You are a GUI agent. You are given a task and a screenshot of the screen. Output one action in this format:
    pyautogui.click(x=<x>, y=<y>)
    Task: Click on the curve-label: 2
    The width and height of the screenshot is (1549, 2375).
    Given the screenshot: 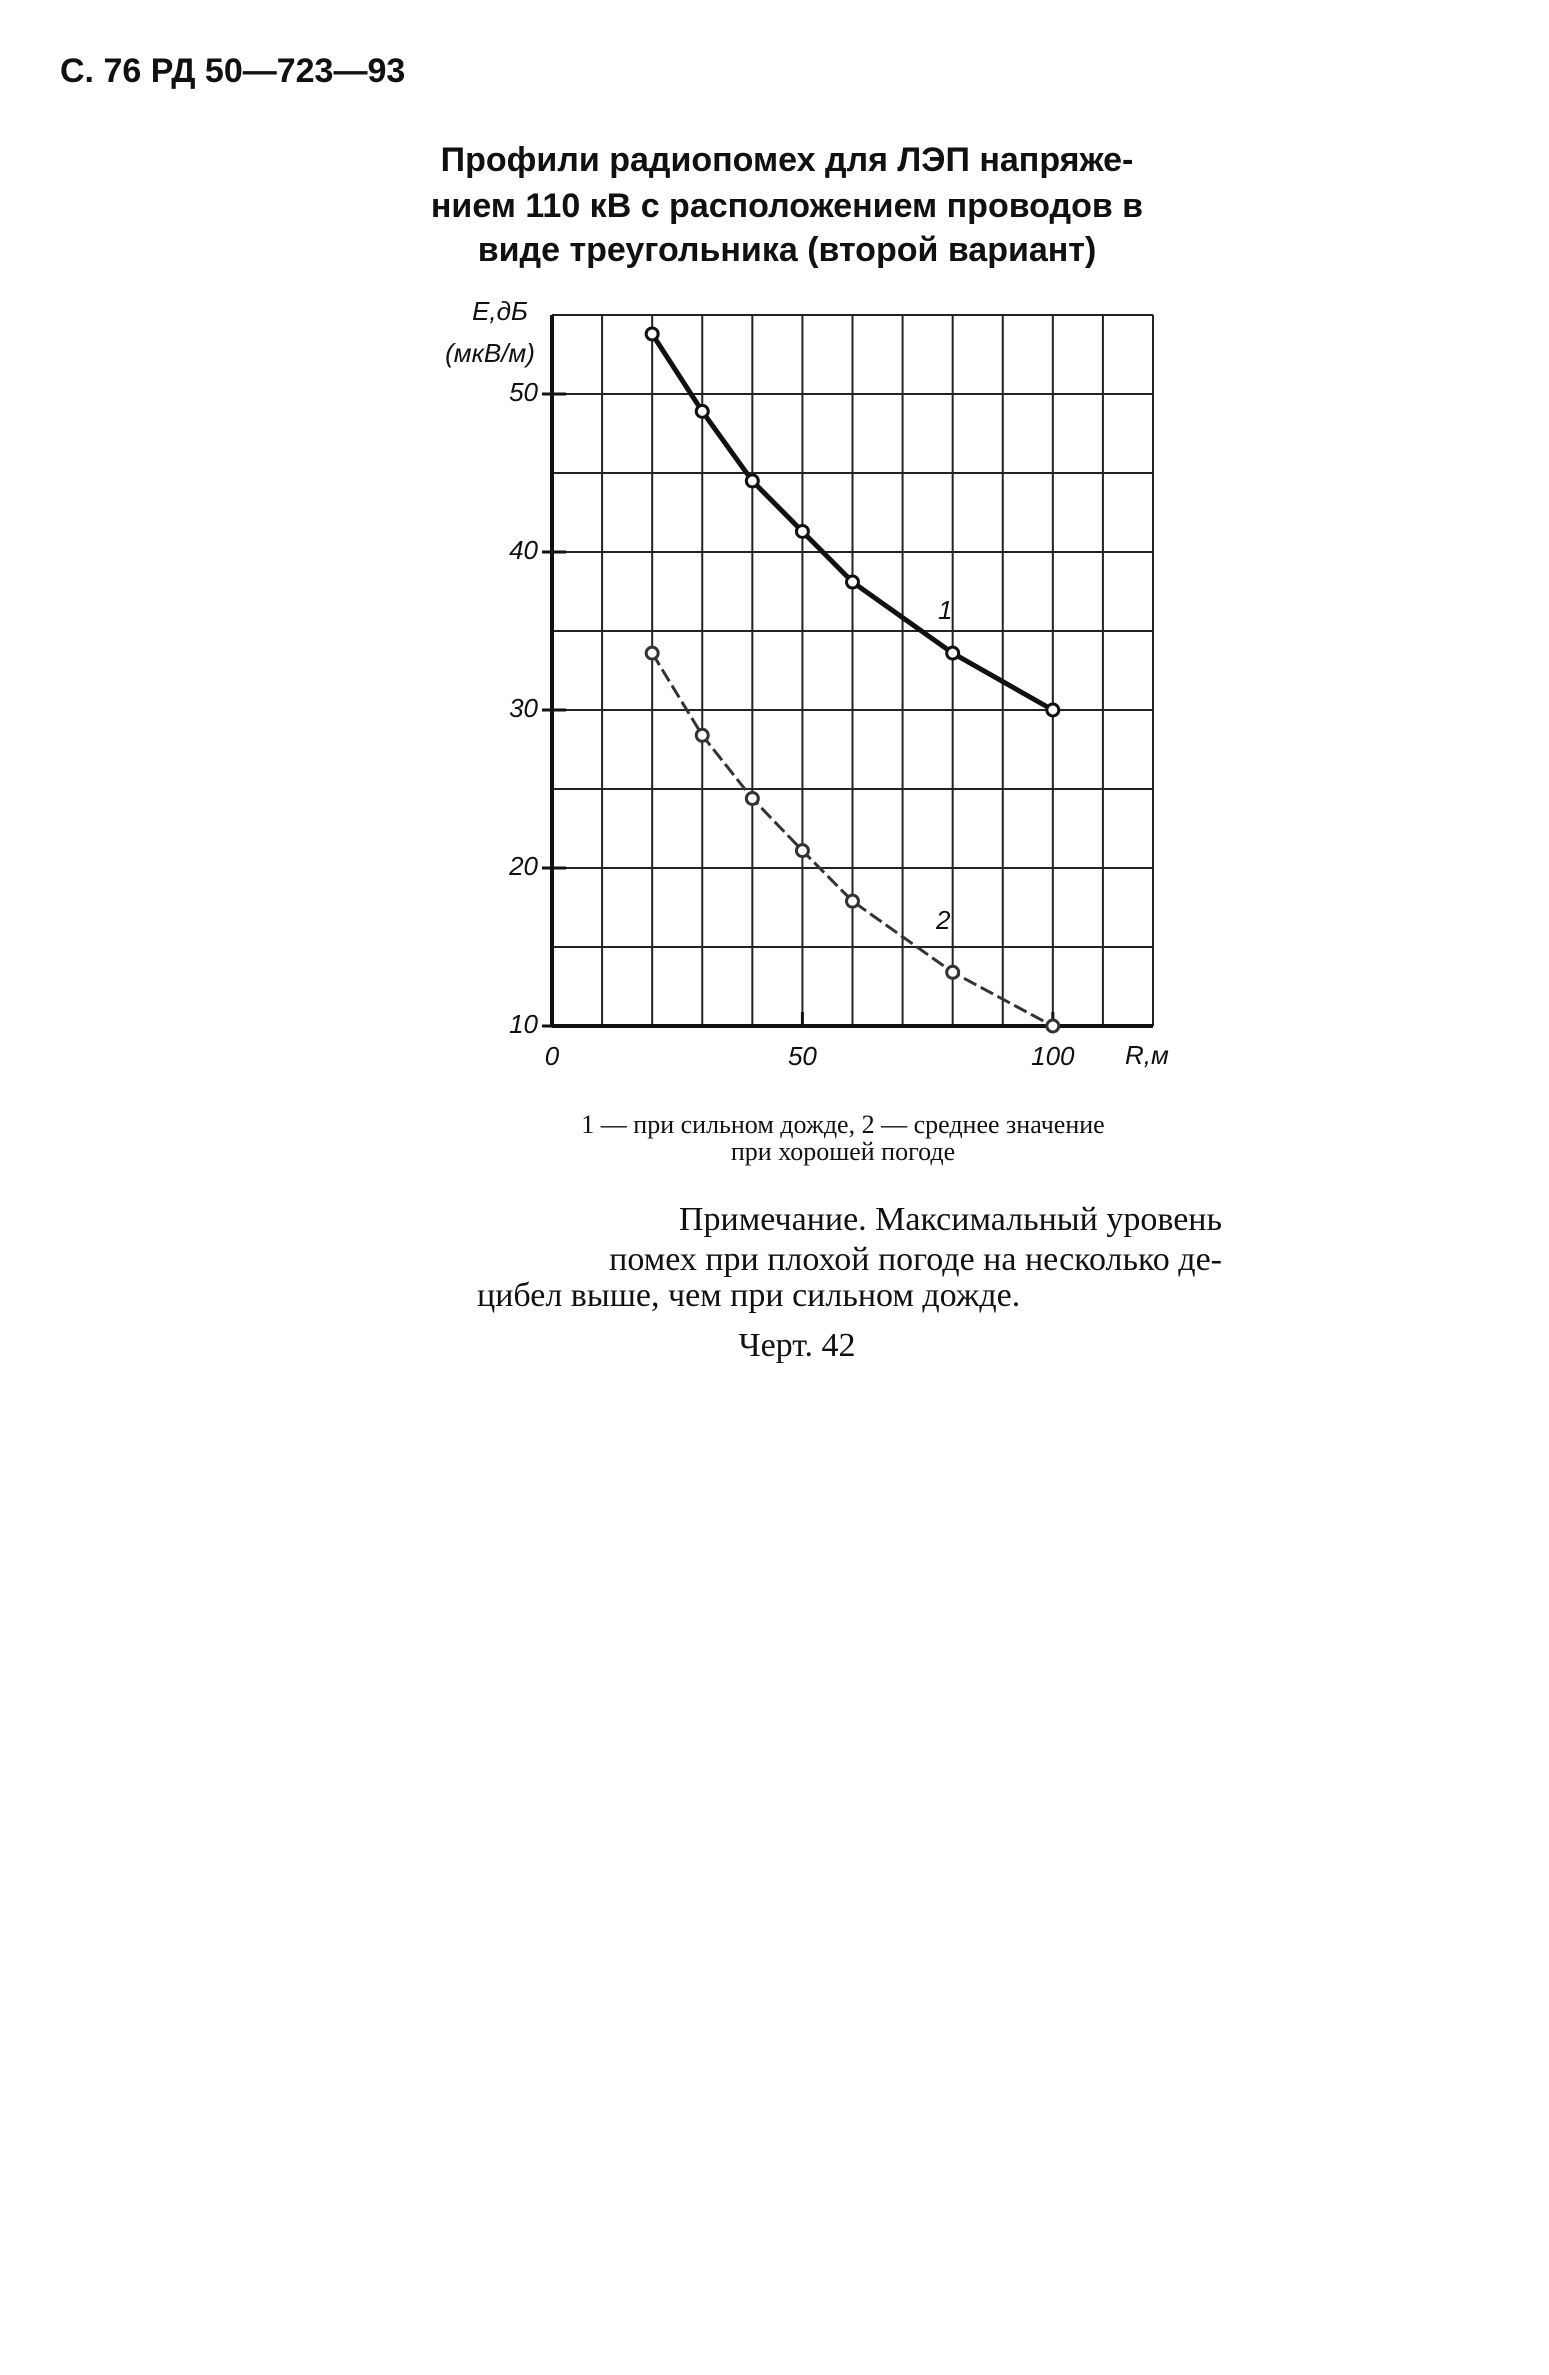 What is the action you would take?
    pyautogui.click(x=943, y=920)
    